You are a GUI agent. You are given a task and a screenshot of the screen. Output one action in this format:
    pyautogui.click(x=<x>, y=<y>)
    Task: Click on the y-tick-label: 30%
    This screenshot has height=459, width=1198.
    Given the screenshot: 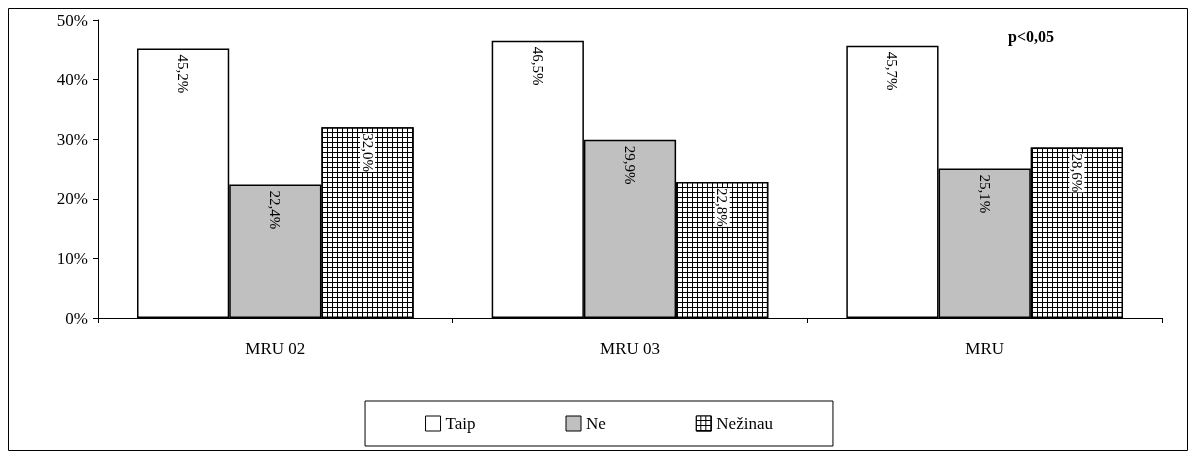 What is the action you would take?
    pyautogui.click(x=72, y=139)
    